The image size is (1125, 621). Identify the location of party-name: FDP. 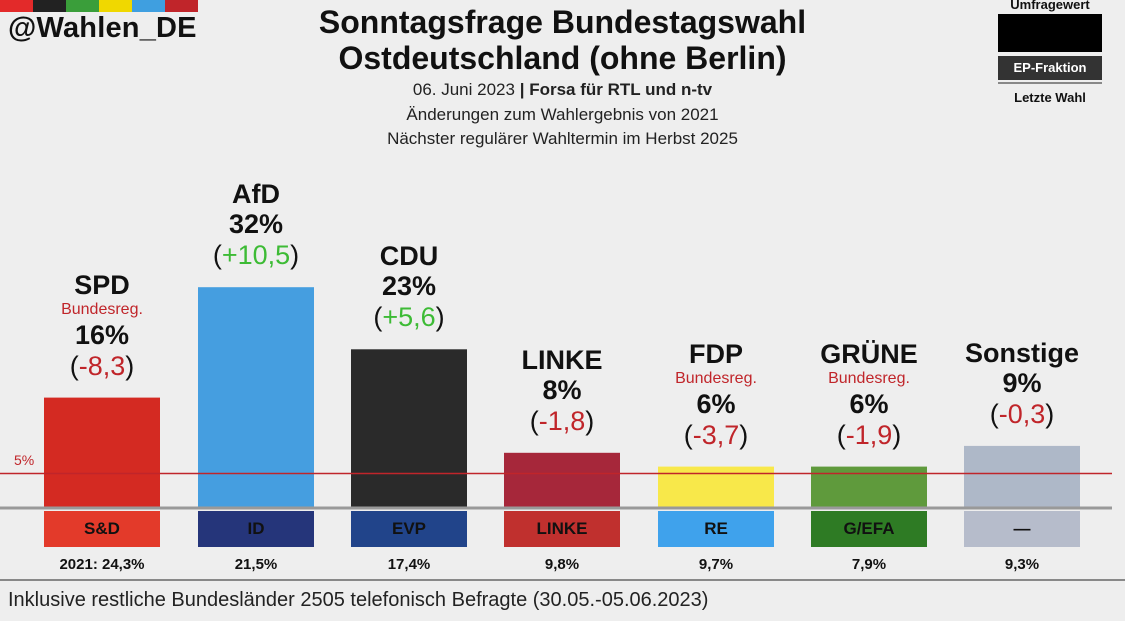
(716, 353).